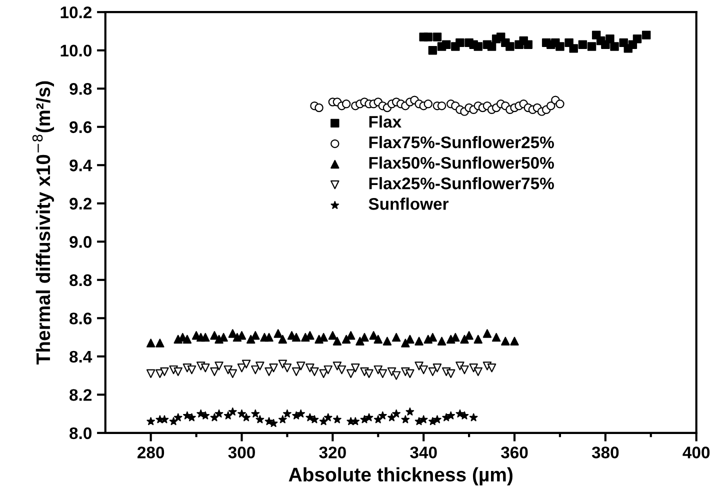 This screenshot has width=712, height=504. I want to click on x-tick-label: 380, so click(605, 452).